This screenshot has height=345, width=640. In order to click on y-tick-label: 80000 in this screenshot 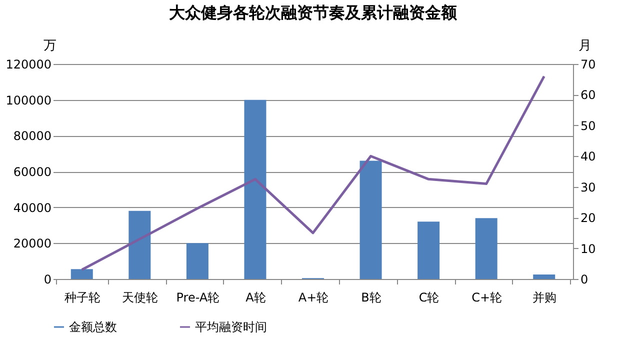, I will do `click(32, 136)`.